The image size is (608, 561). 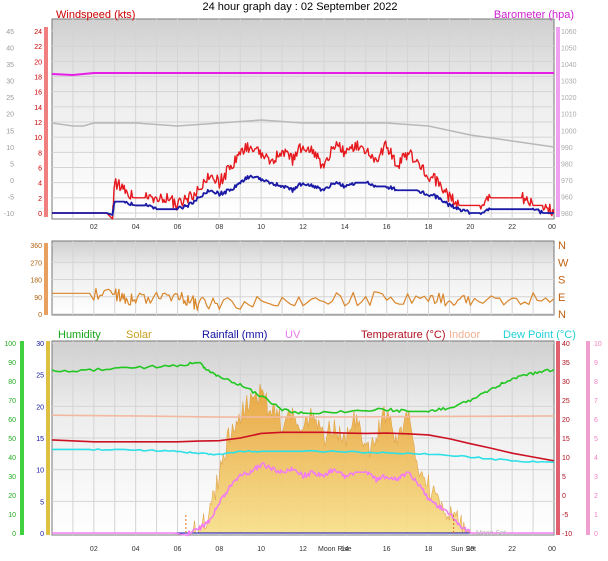 I want to click on humidity-label: Humidity, so click(x=79, y=335).